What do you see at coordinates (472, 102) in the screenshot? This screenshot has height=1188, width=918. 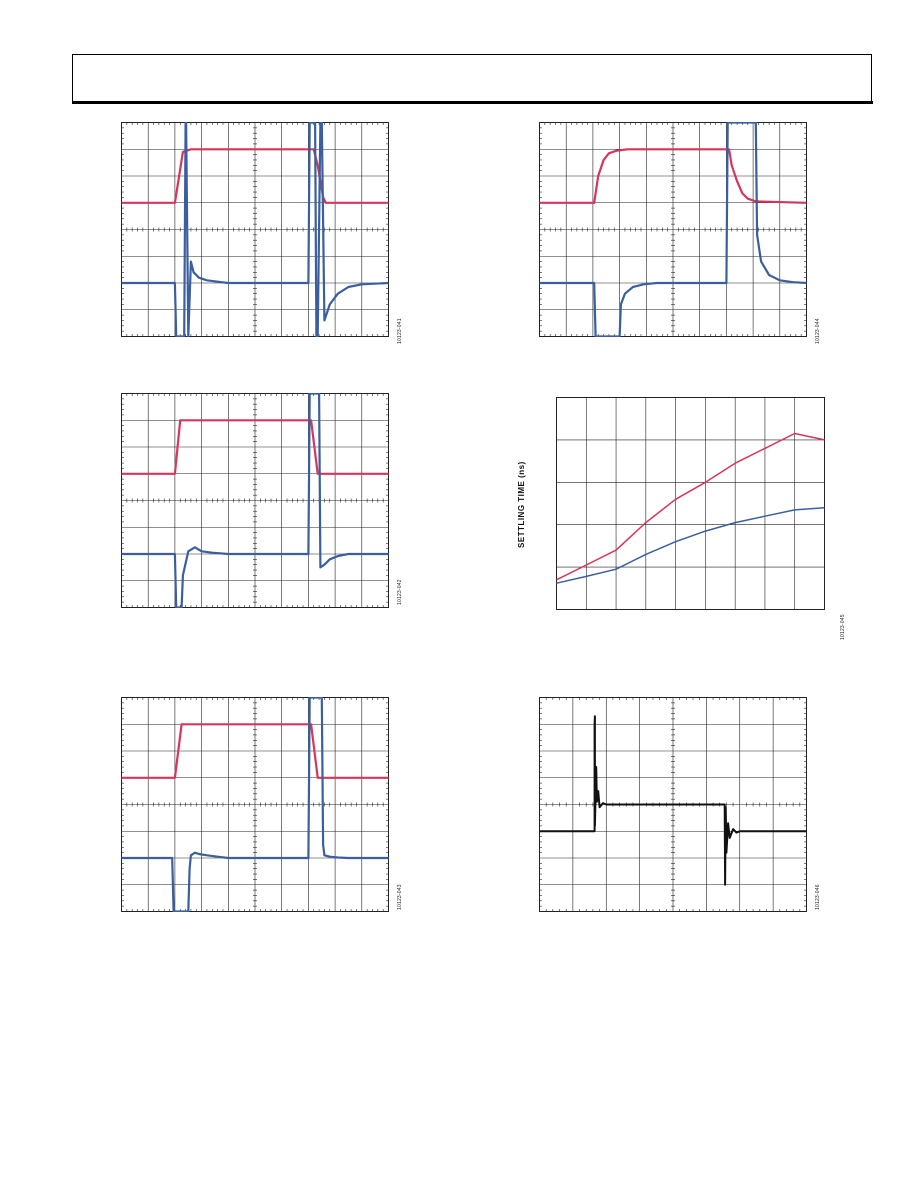 I see `page-header-rule` at bounding box center [472, 102].